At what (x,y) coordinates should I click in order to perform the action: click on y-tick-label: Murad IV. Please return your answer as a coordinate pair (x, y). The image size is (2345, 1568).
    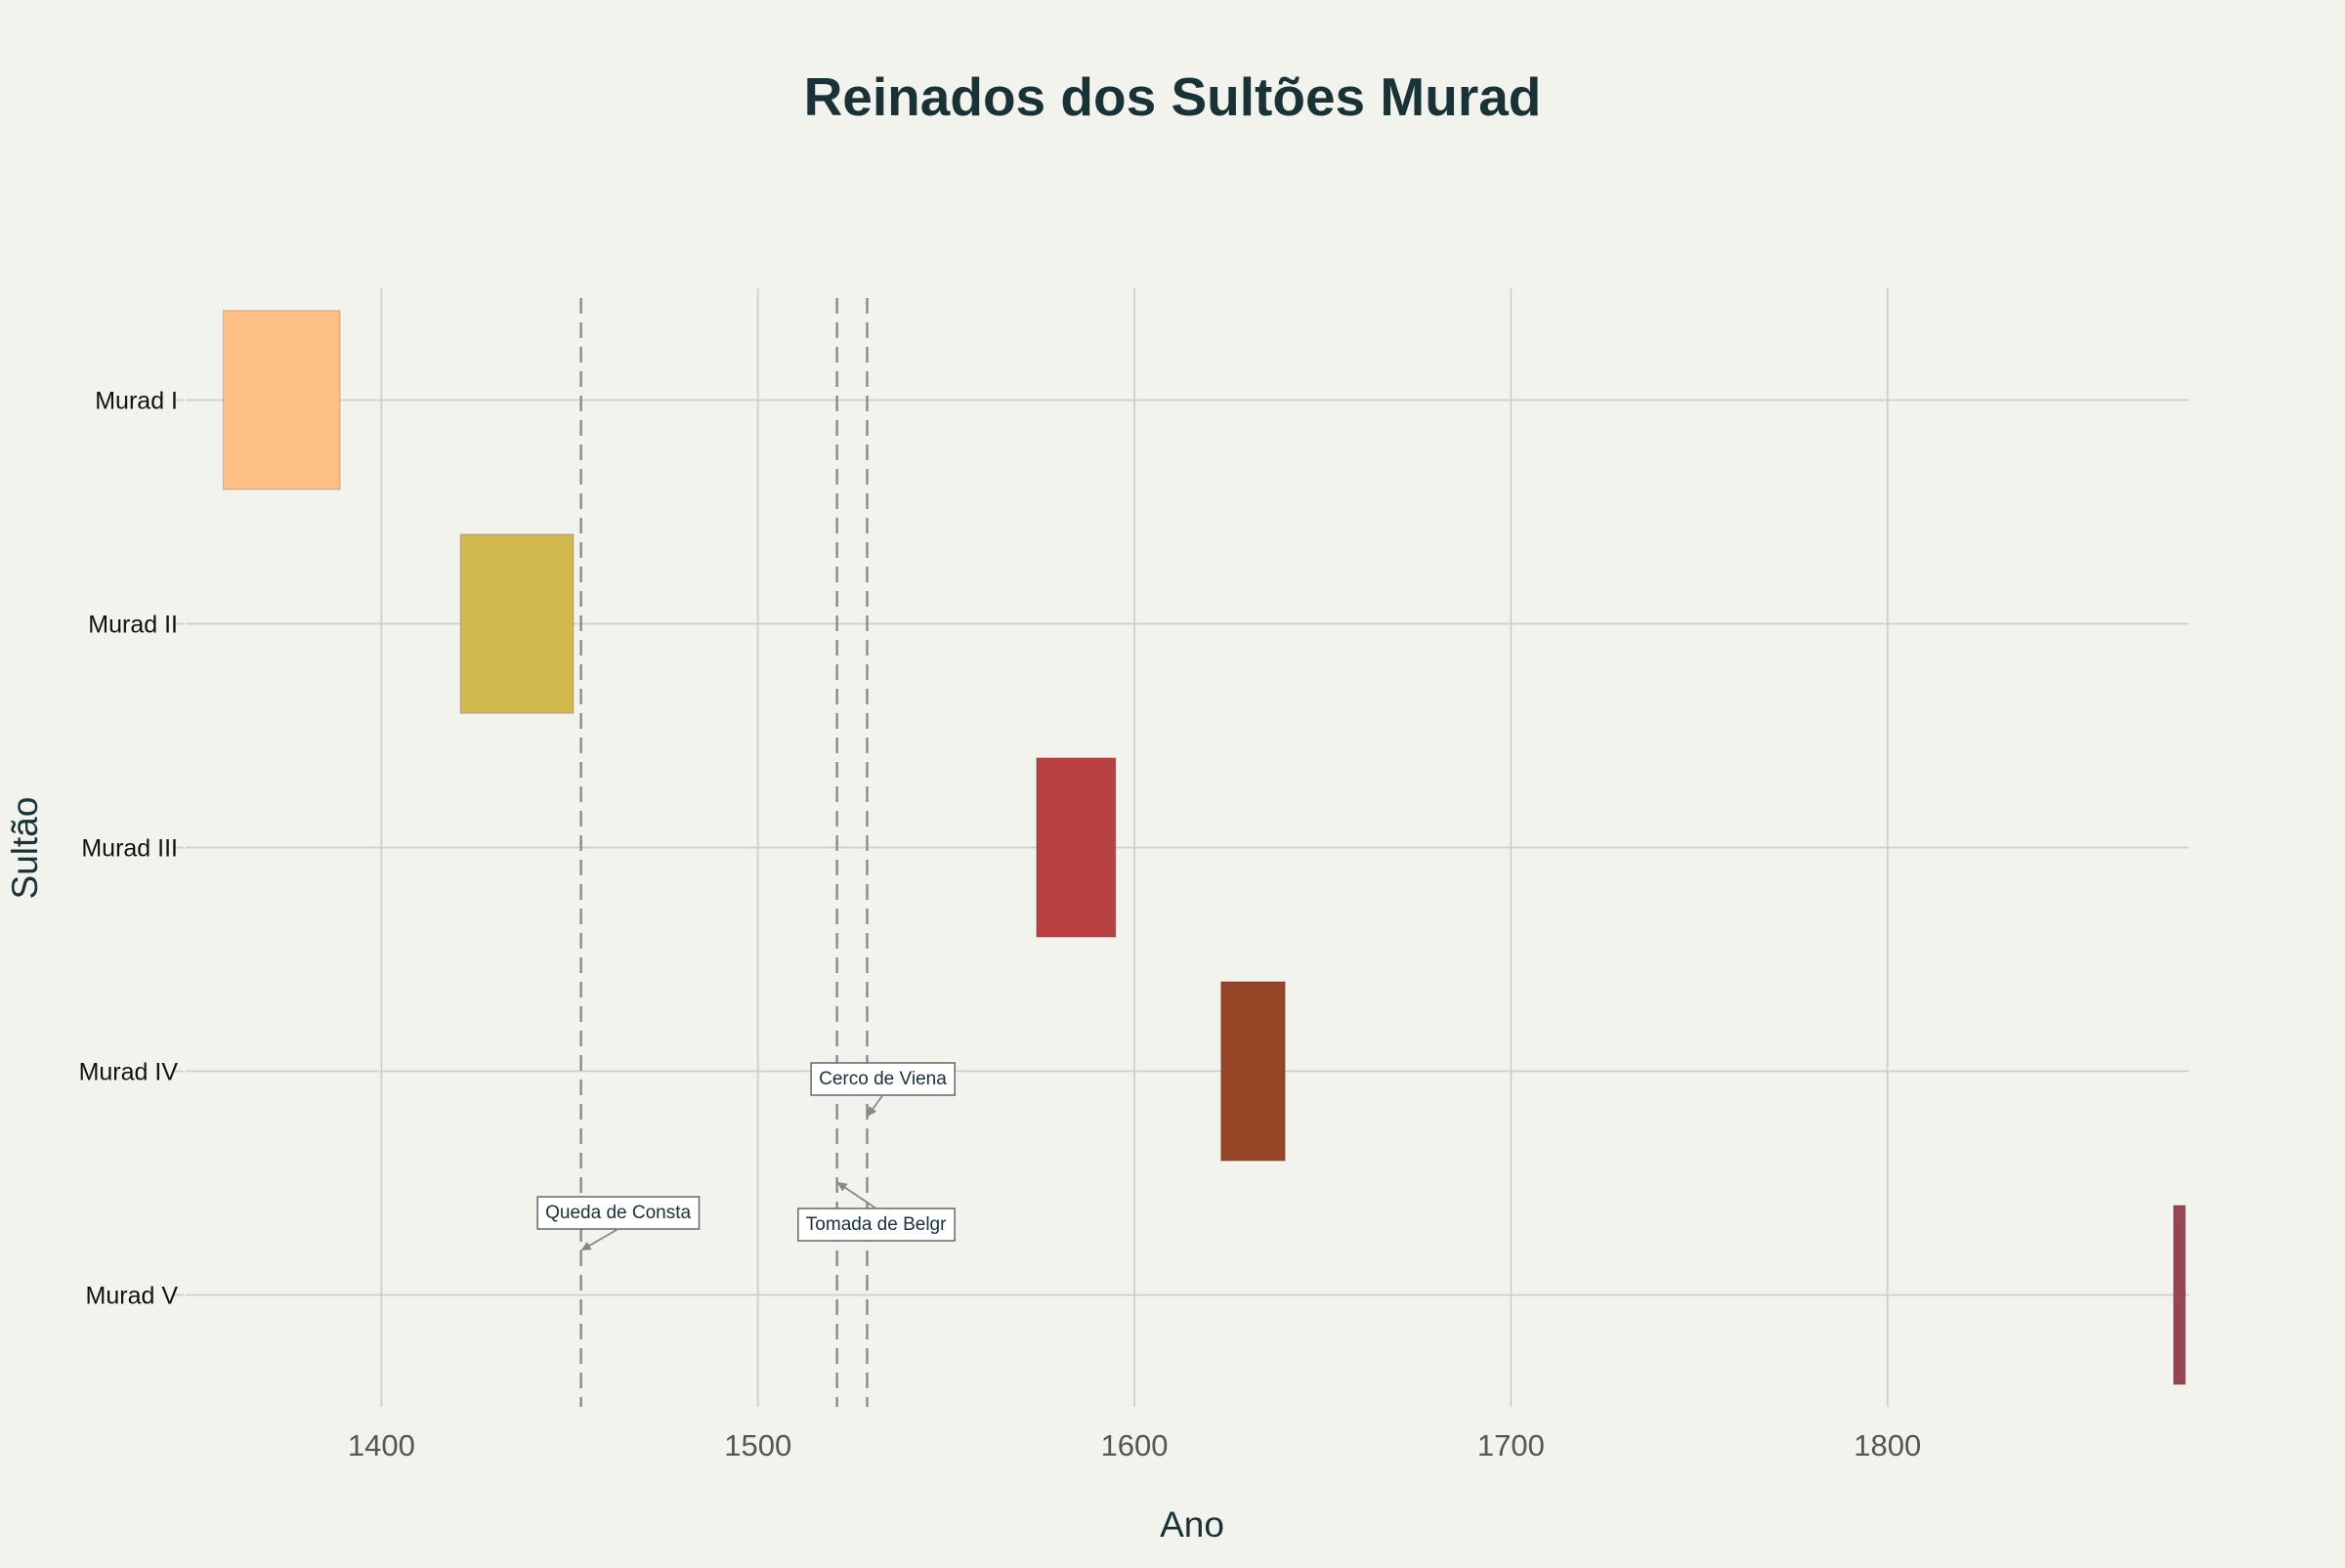
    Looking at the image, I should click on (129, 1072).